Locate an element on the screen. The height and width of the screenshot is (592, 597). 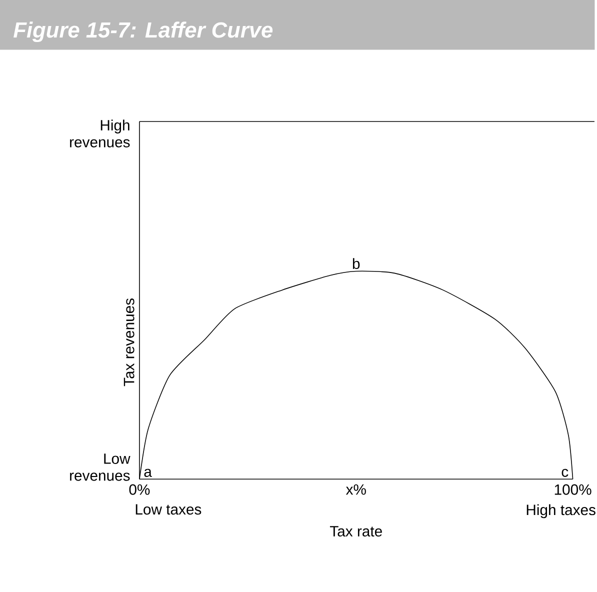
x-axis-title: Tax rate is located at coordinates (356, 531).